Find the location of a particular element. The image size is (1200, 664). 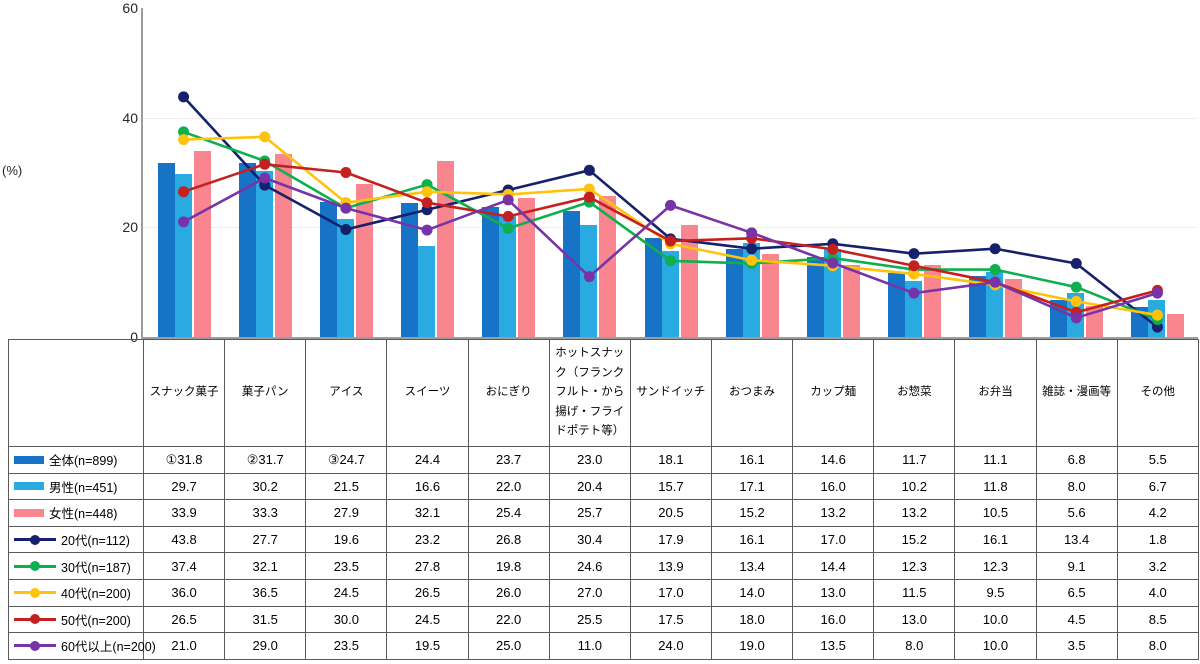

category-header-1: 菓子パン is located at coordinates (265, 393).